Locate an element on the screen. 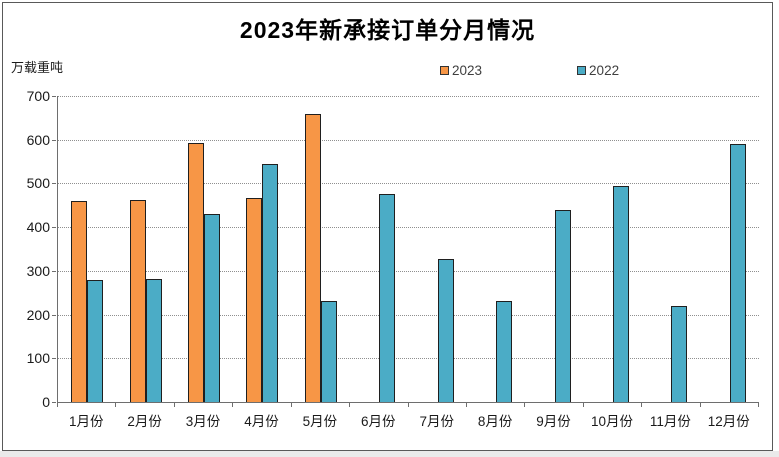 Image resolution: width=779 pixels, height=457 pixels. bar-group-6月份 is located at coordinates (379, 249).